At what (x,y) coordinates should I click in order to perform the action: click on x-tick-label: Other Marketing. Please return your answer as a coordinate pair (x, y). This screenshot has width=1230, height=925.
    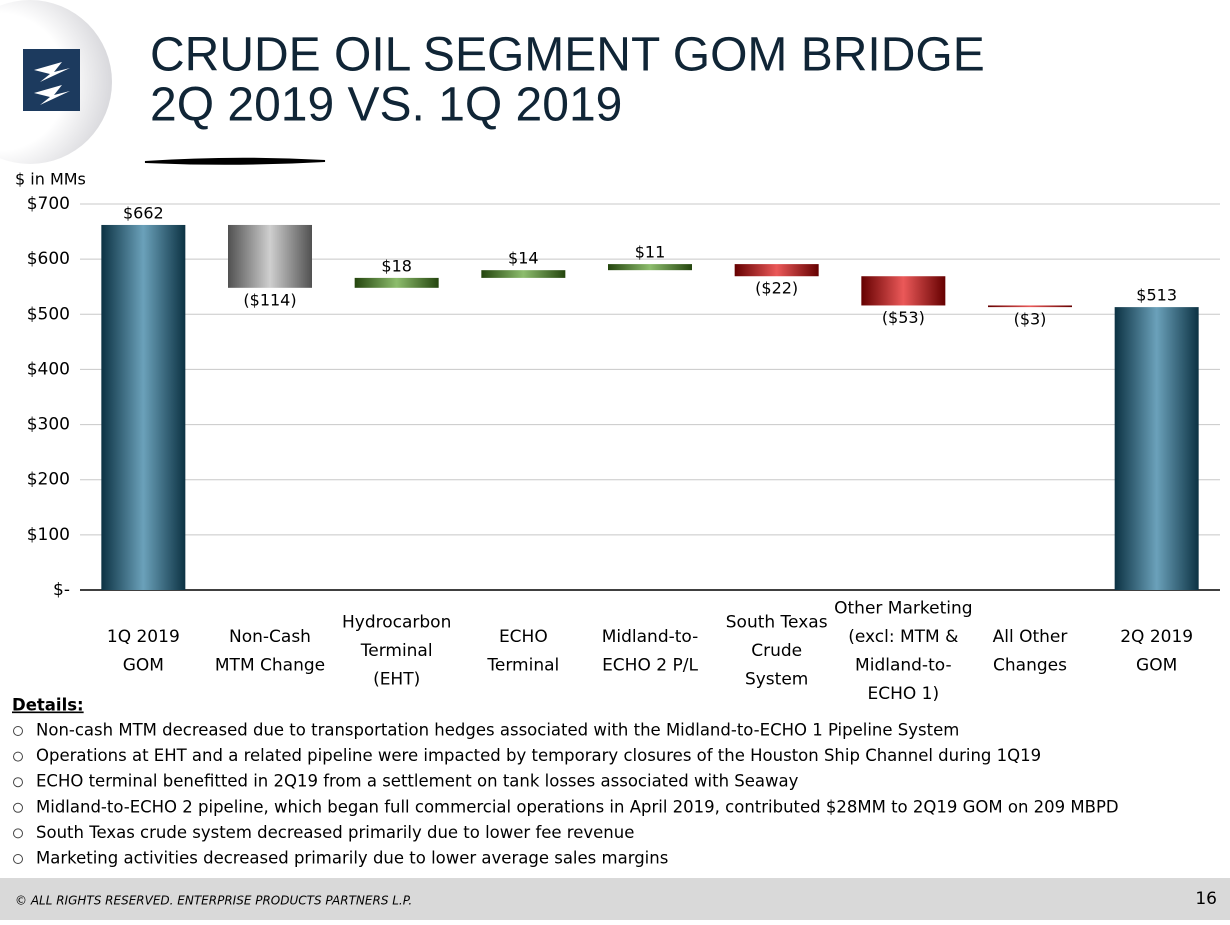
    Looking at the image, I should click on (903, 608).